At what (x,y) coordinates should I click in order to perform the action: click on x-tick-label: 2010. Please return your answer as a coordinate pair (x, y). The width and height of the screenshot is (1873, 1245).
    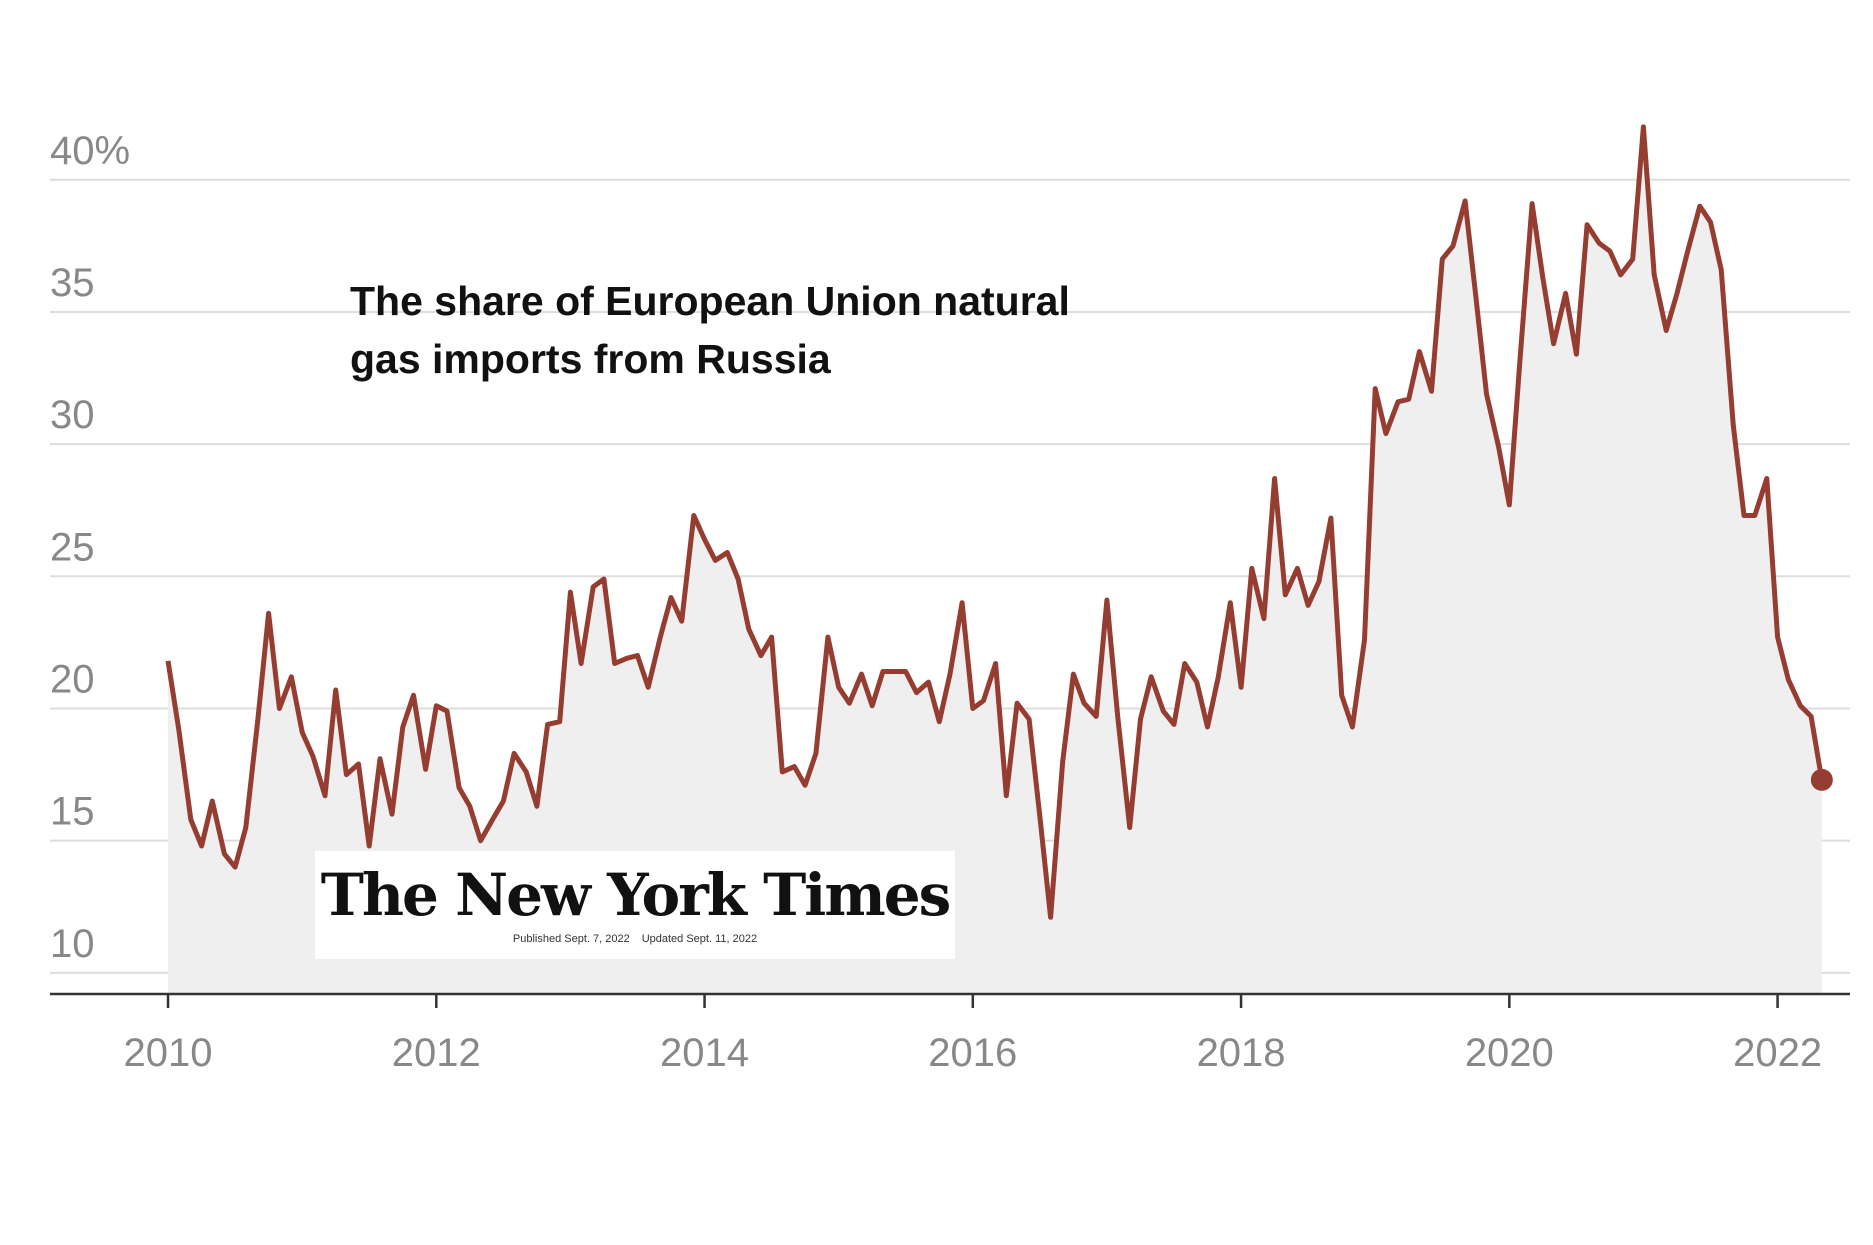
    Looking at the image, I should click on (168, 1053).